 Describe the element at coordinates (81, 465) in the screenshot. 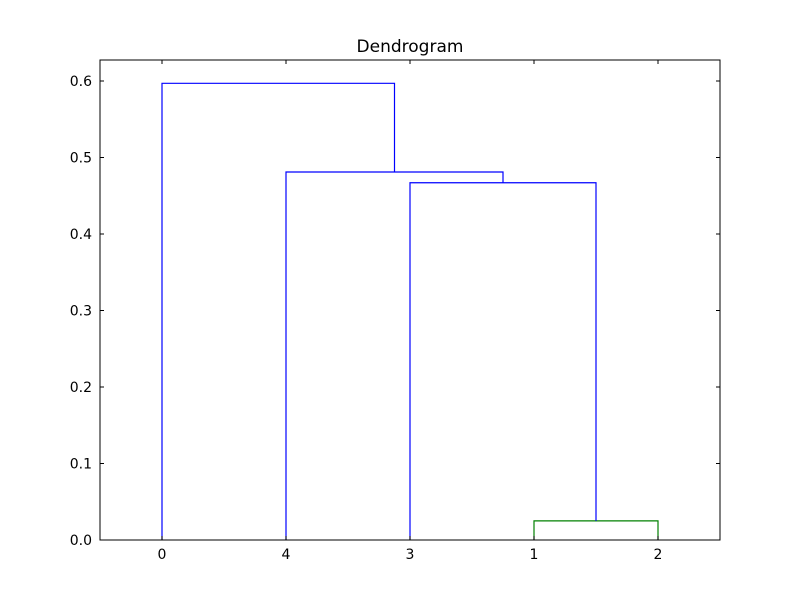

I see `y-tick-label: 0.1` at that location.